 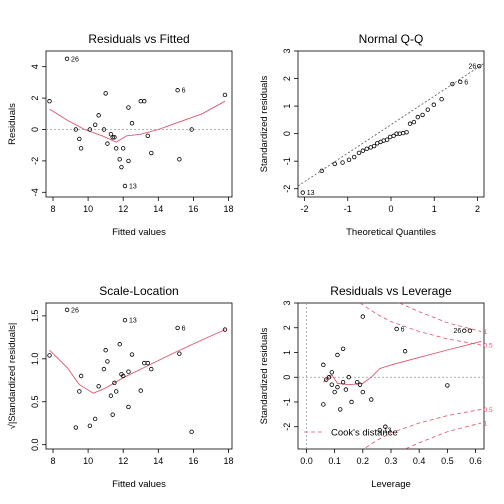 What do you see at coordinates (488, 346) in the screenshot?
I see `cooks-level-label: 0.5` at bounding box center [488, 346].